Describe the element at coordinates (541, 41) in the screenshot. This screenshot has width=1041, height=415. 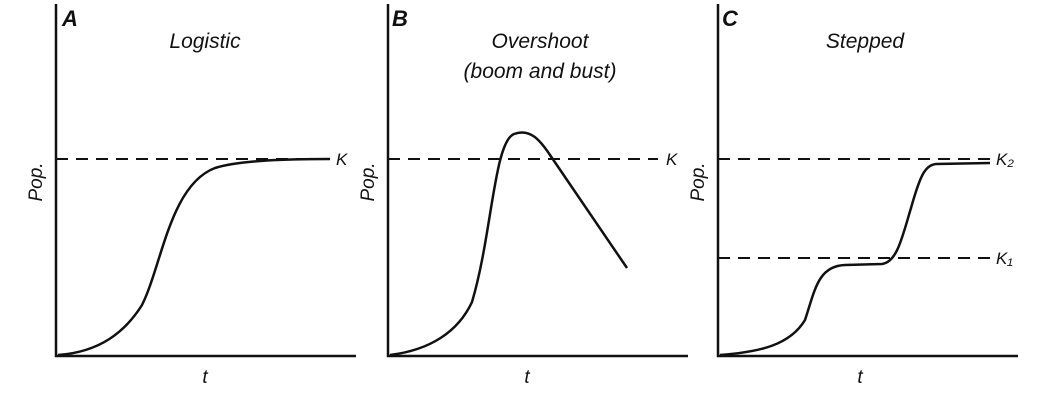
I see `panel-title: Overshoot` at that location.